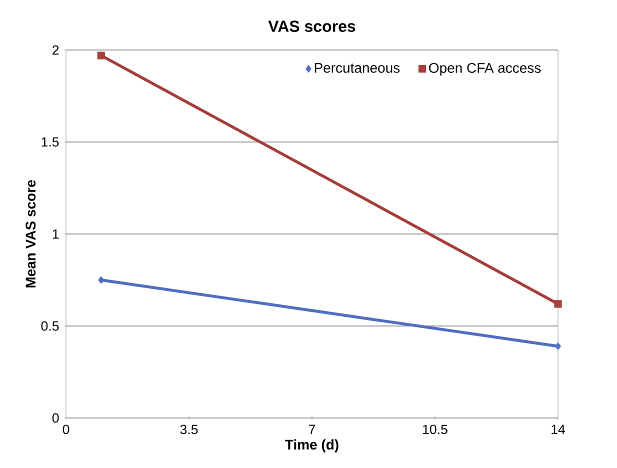 The image size is (617, 468). What do you see at coordinates (55, 234) in the screenshot?
I see `y-tick-label: 1` at bounding box center [55, 234].